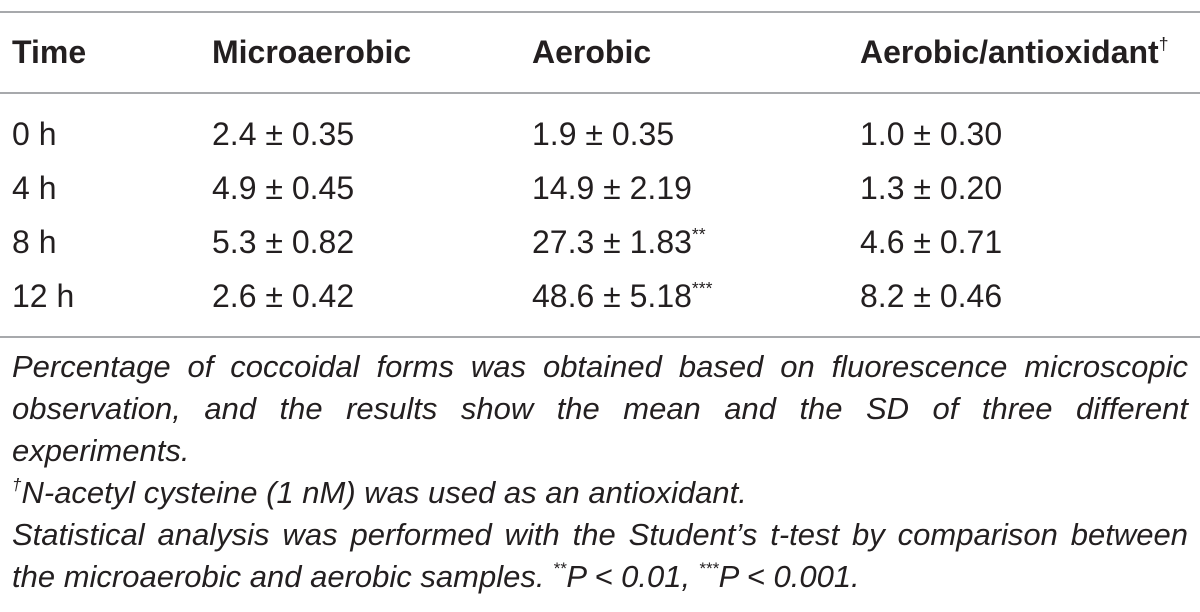 Image resolution: width=1200 pixels, height=612 pixels. I want to click on header-time: Time, so click(49, 52).